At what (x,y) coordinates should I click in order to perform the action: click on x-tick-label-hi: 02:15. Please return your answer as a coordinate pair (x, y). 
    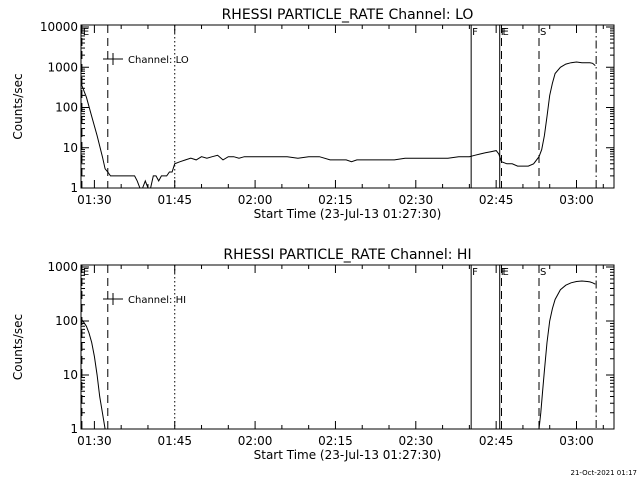
    Looking at the image, I should click on (335, 441).